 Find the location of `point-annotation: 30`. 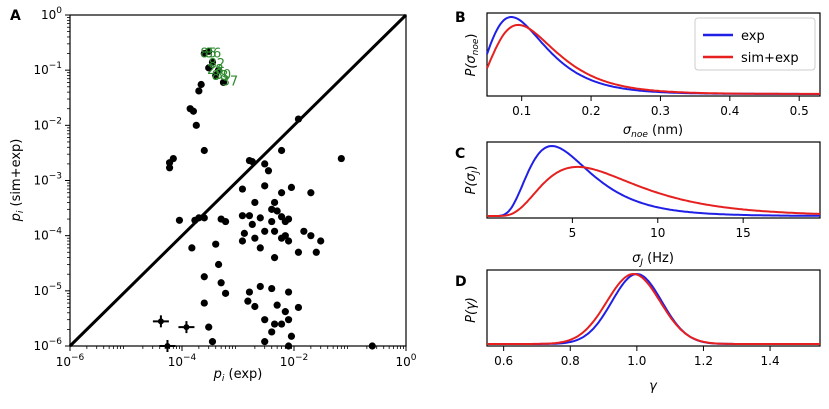

point-annotation: 30 is located at coordinates (223, 75).